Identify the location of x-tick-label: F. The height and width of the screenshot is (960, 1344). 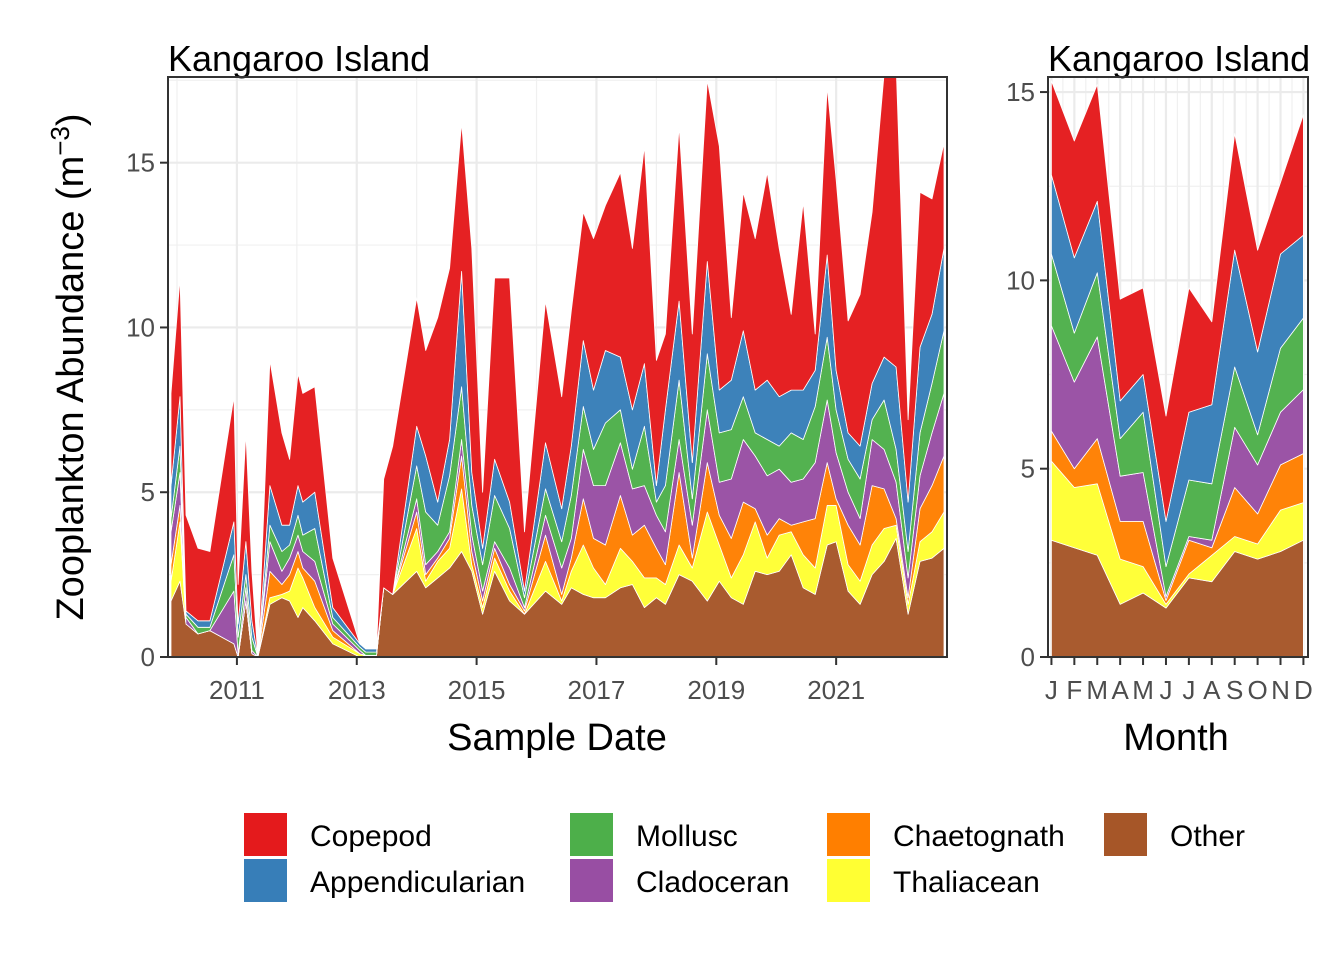
(1074, 690).